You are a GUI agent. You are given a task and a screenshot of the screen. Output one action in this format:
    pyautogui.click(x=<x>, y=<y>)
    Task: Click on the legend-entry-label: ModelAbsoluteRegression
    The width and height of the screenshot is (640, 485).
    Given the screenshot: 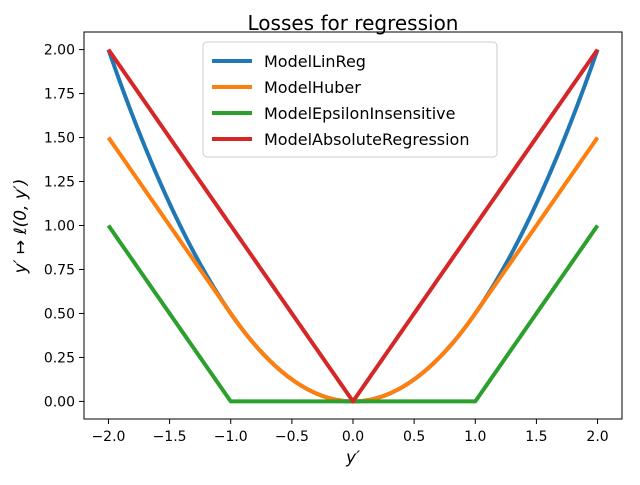 What is the action you would take?
    pyautogui.click(x=366, y=139)
    